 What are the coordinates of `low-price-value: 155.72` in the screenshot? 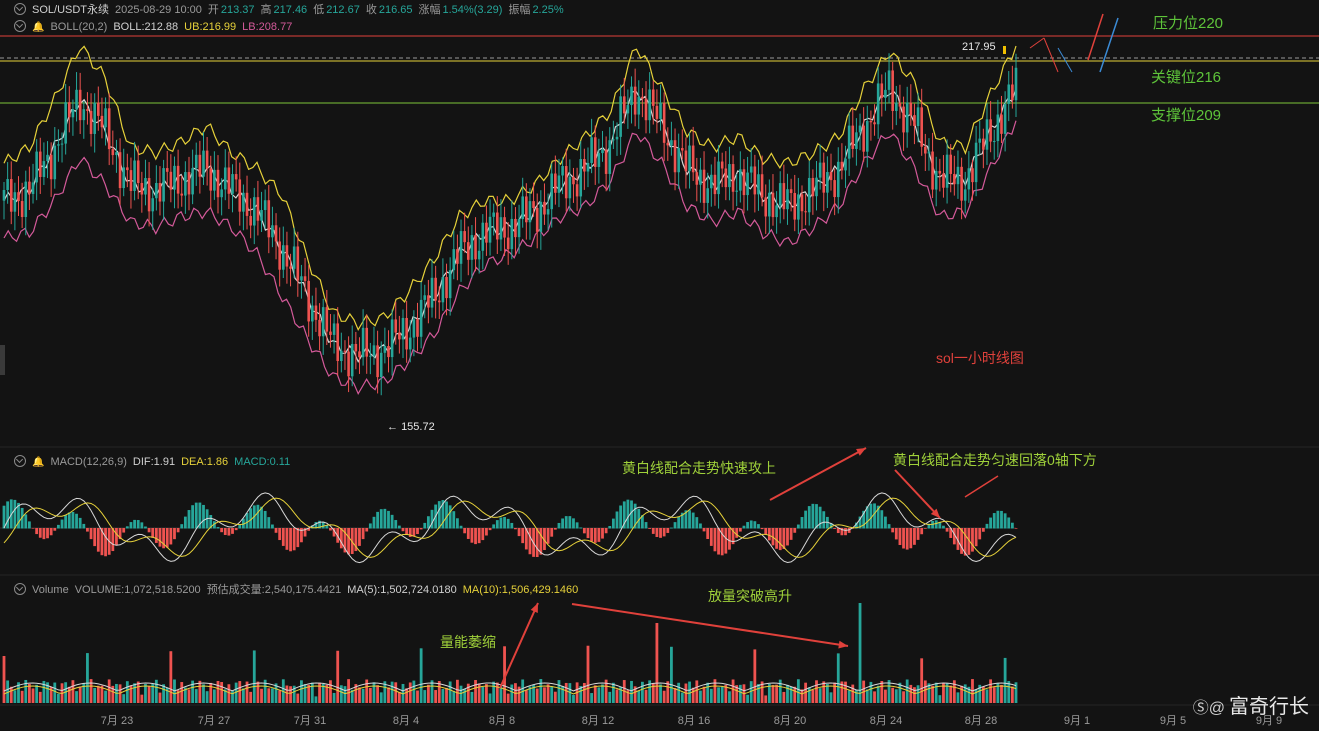 It's located at (418, 427).